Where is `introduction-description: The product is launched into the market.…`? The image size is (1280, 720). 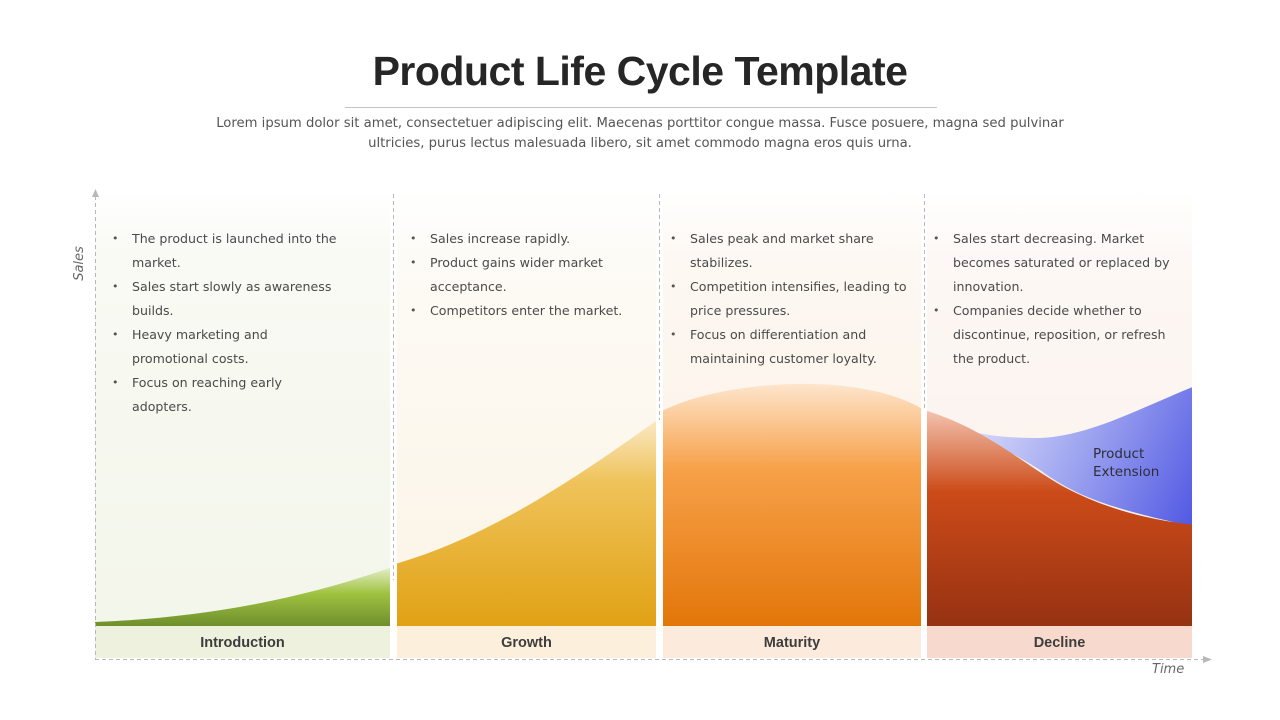 introduction-description: The product is launched into the market.… is located at coordinates (227, 323).